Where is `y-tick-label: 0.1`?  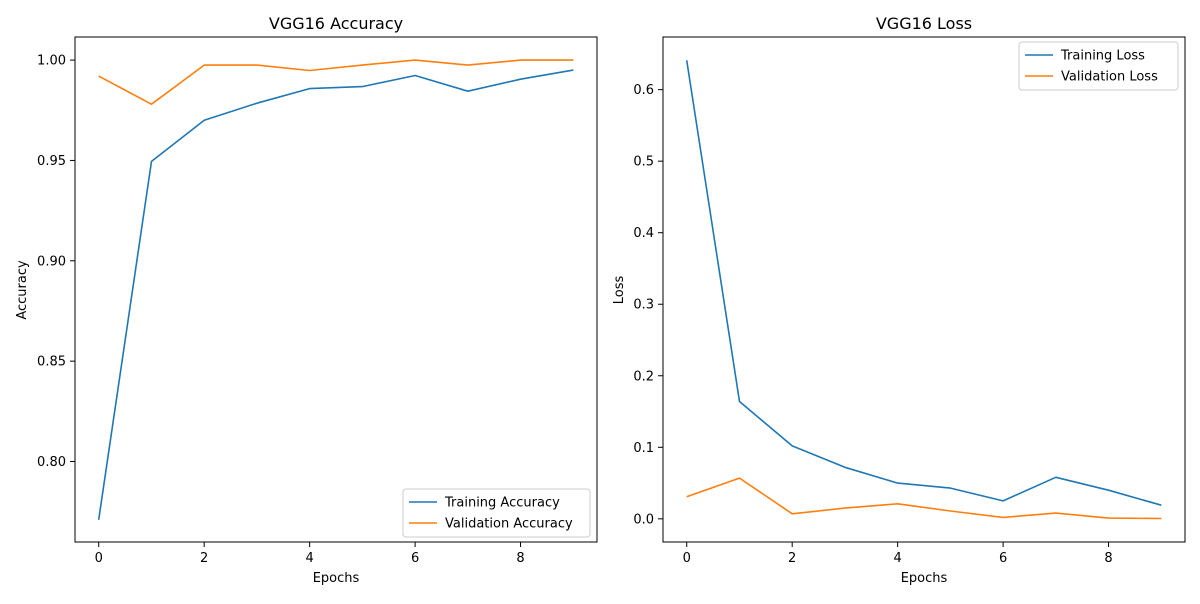
y-tick-label: 0.1 is located at coordinates (643, 448).